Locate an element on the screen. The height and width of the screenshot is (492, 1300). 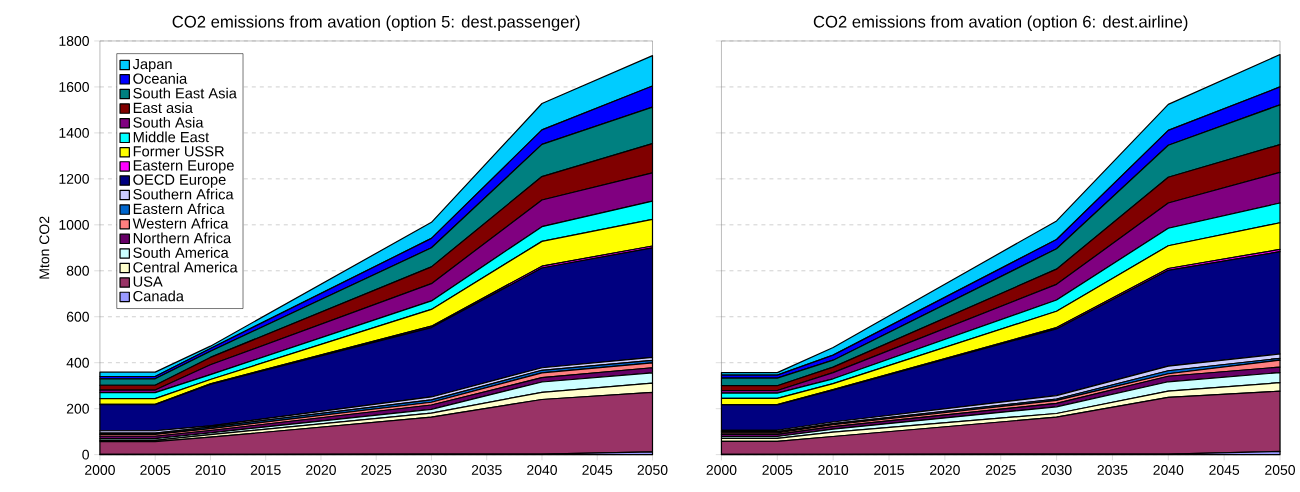
legend-label: Northern Africa is located at coordinates (182, 238).